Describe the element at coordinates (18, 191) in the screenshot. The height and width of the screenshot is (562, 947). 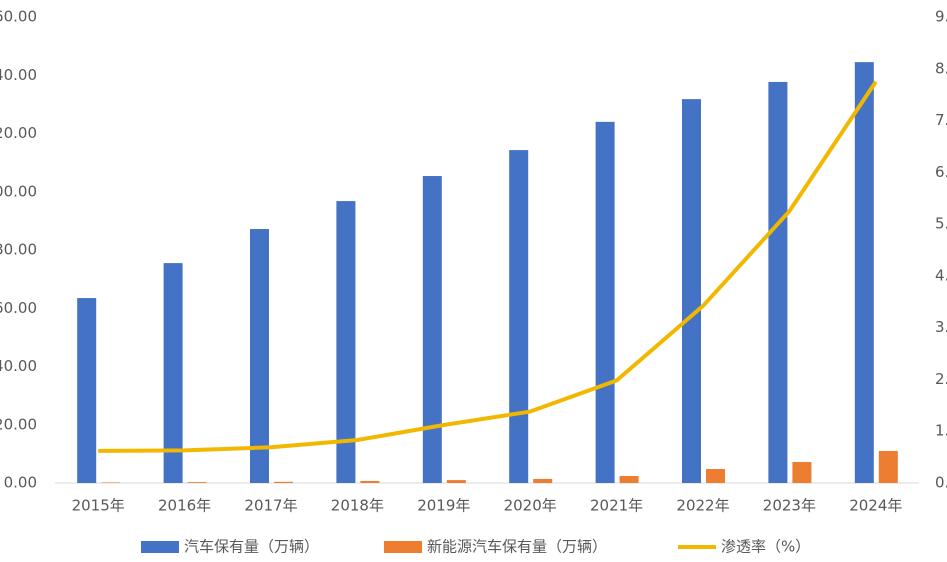
I see `y-tick-label: 100.00` at that location.